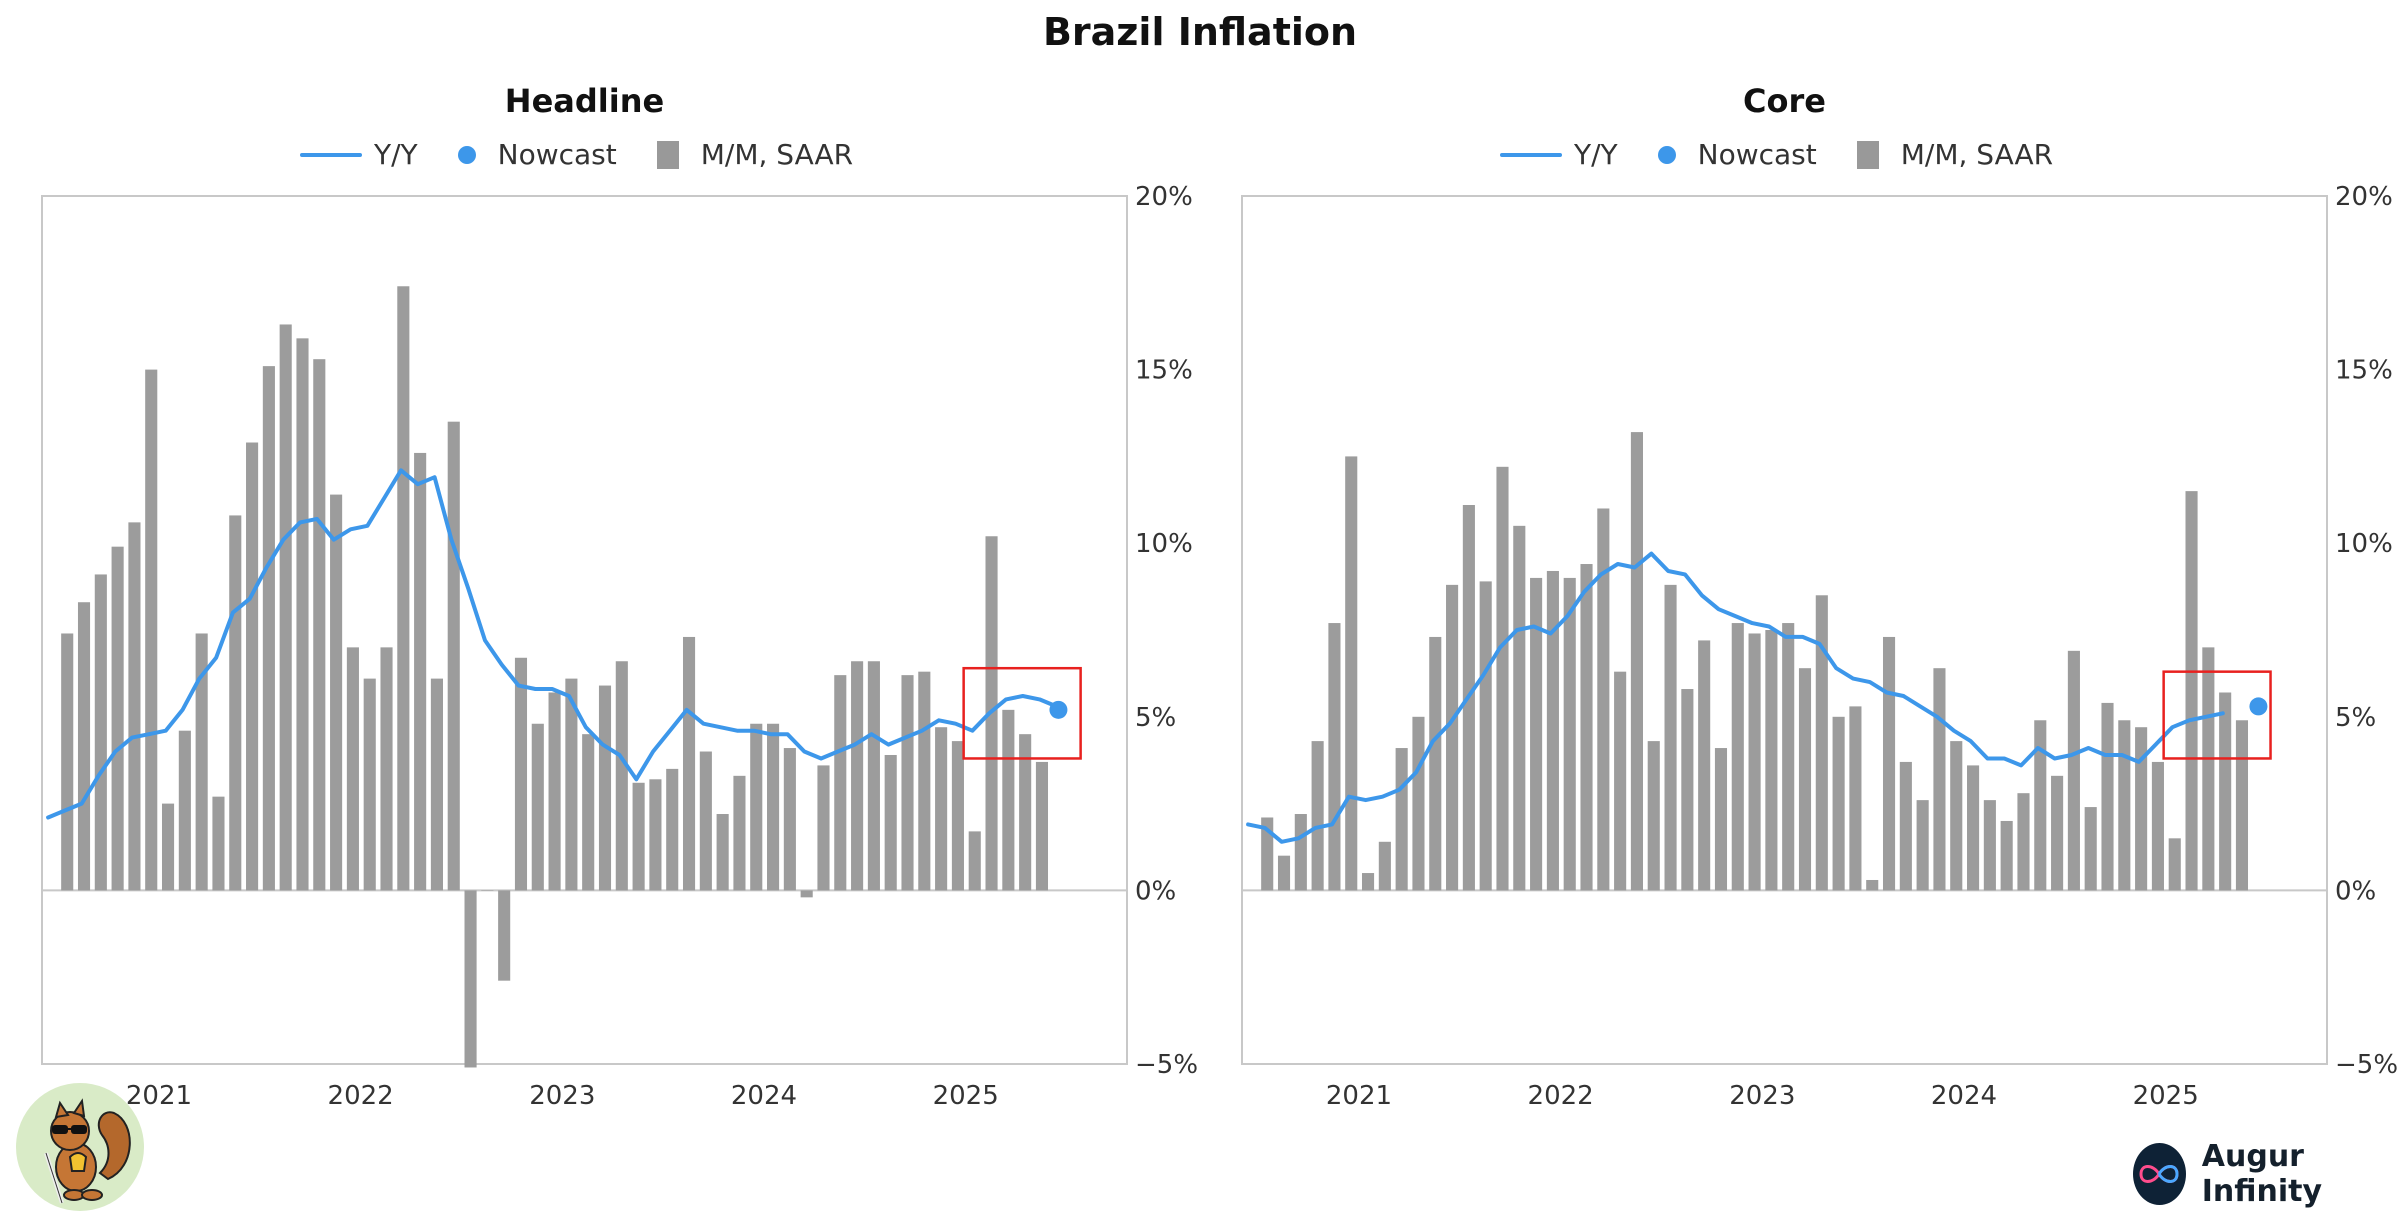 The width and height of the screenshot is (2400, 1220). I want to click on y-tick-label: 0%, so click(2355, 891).